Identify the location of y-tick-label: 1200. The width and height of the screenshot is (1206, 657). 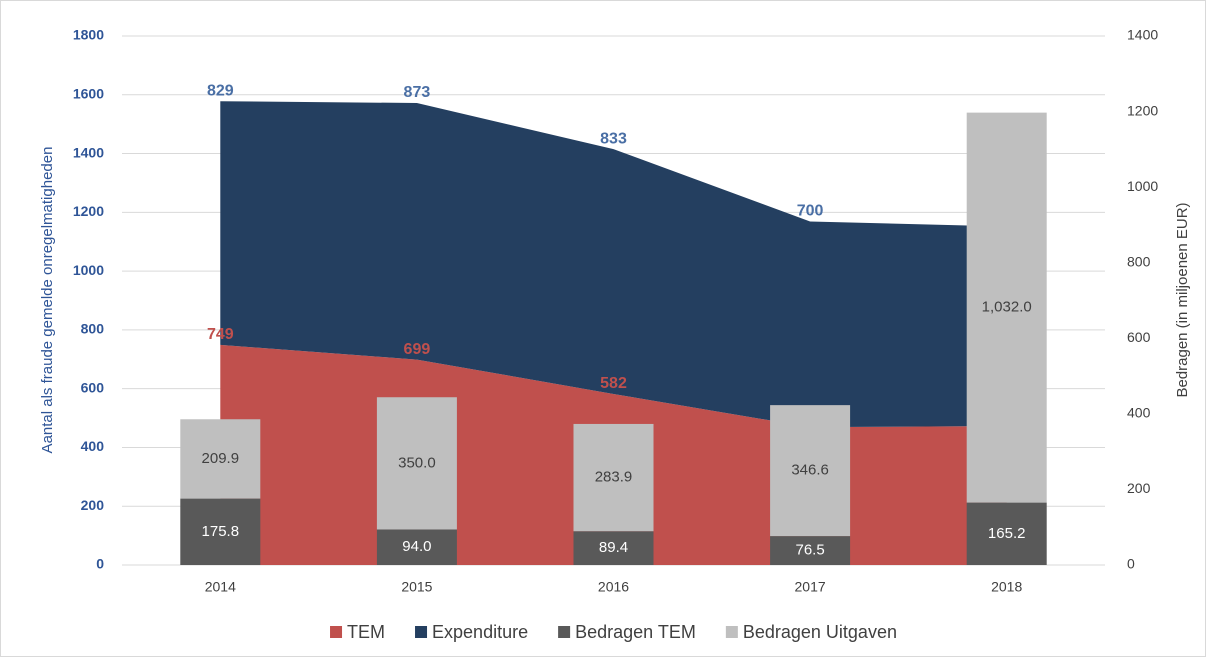
(88, 211).